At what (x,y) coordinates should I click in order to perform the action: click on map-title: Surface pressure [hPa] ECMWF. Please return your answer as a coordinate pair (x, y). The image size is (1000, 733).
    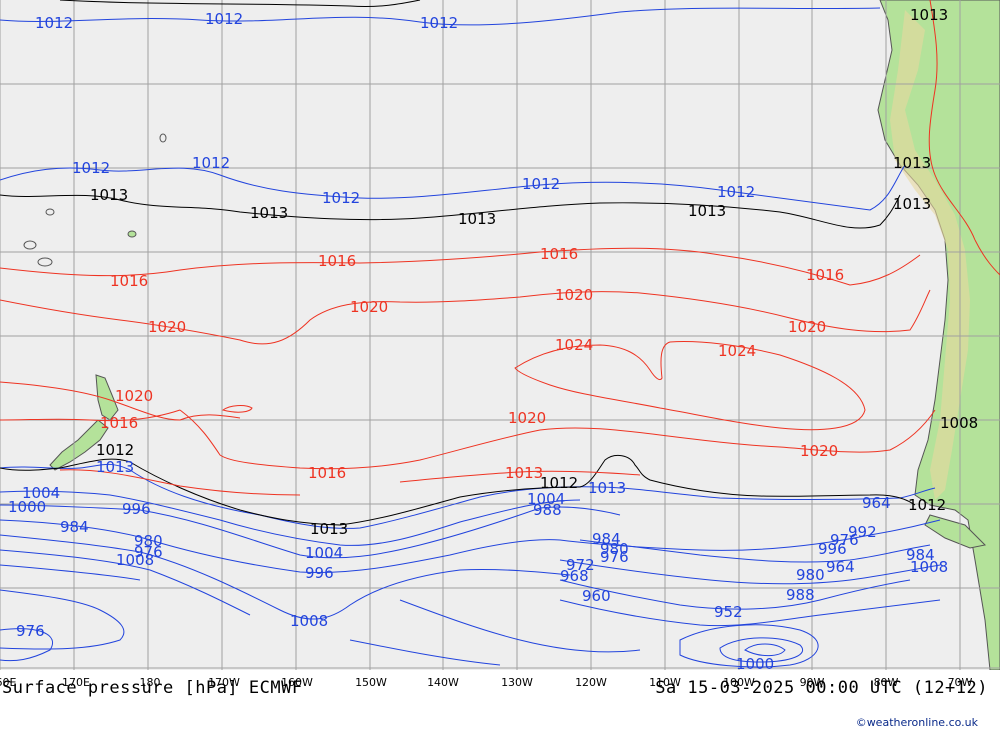
    Looking at the image, I should click on (152, 688).